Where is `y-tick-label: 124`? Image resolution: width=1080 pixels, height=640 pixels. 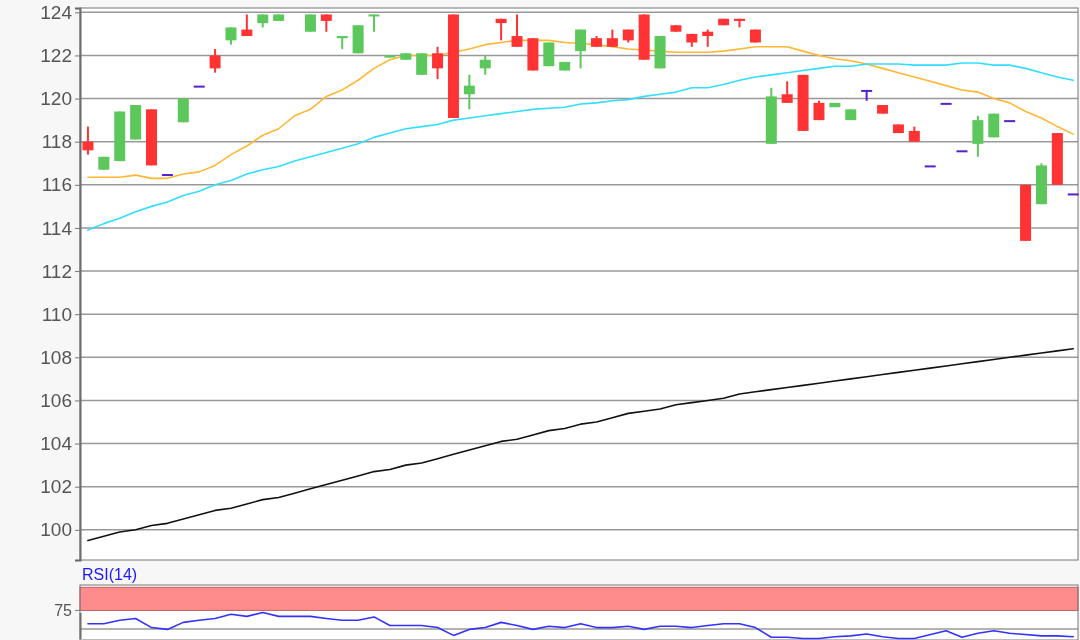
y-tick-label: 124 is located at coordinates (56, 12).